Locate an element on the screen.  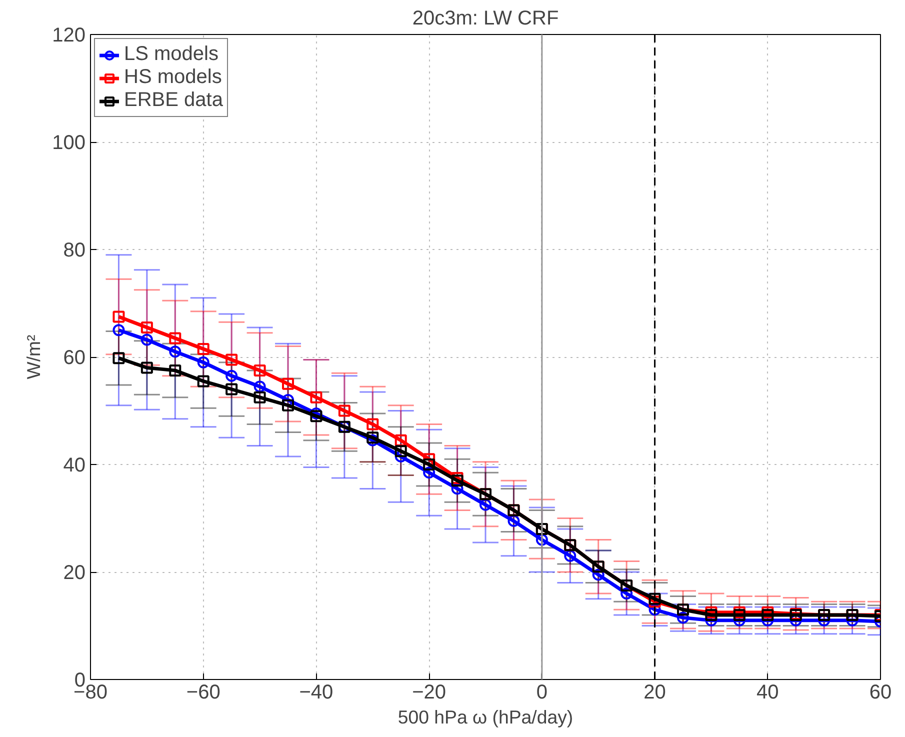
x-tick-label: 60 is located at coordinates (880, 693).